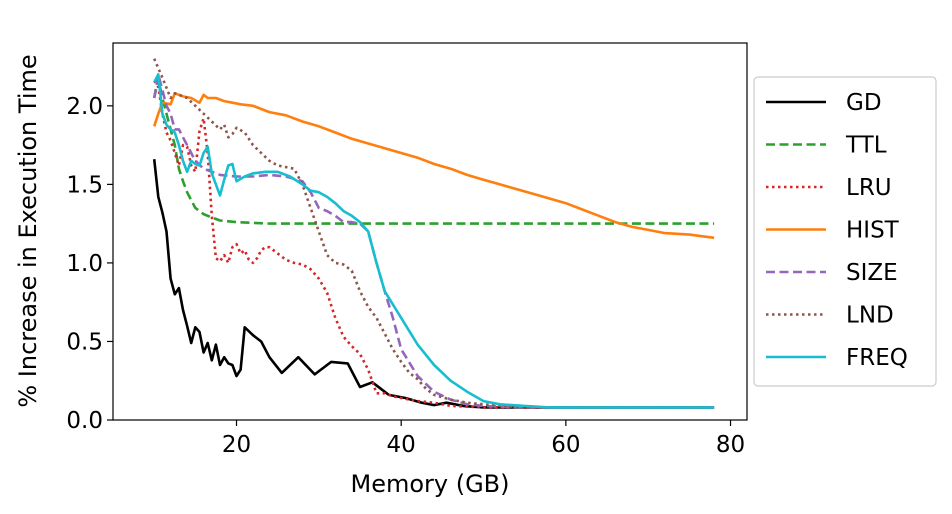  Describe the element at coordinates (84, 264) in the screenshot. I see `y-tick-label: 1.0` at that location.